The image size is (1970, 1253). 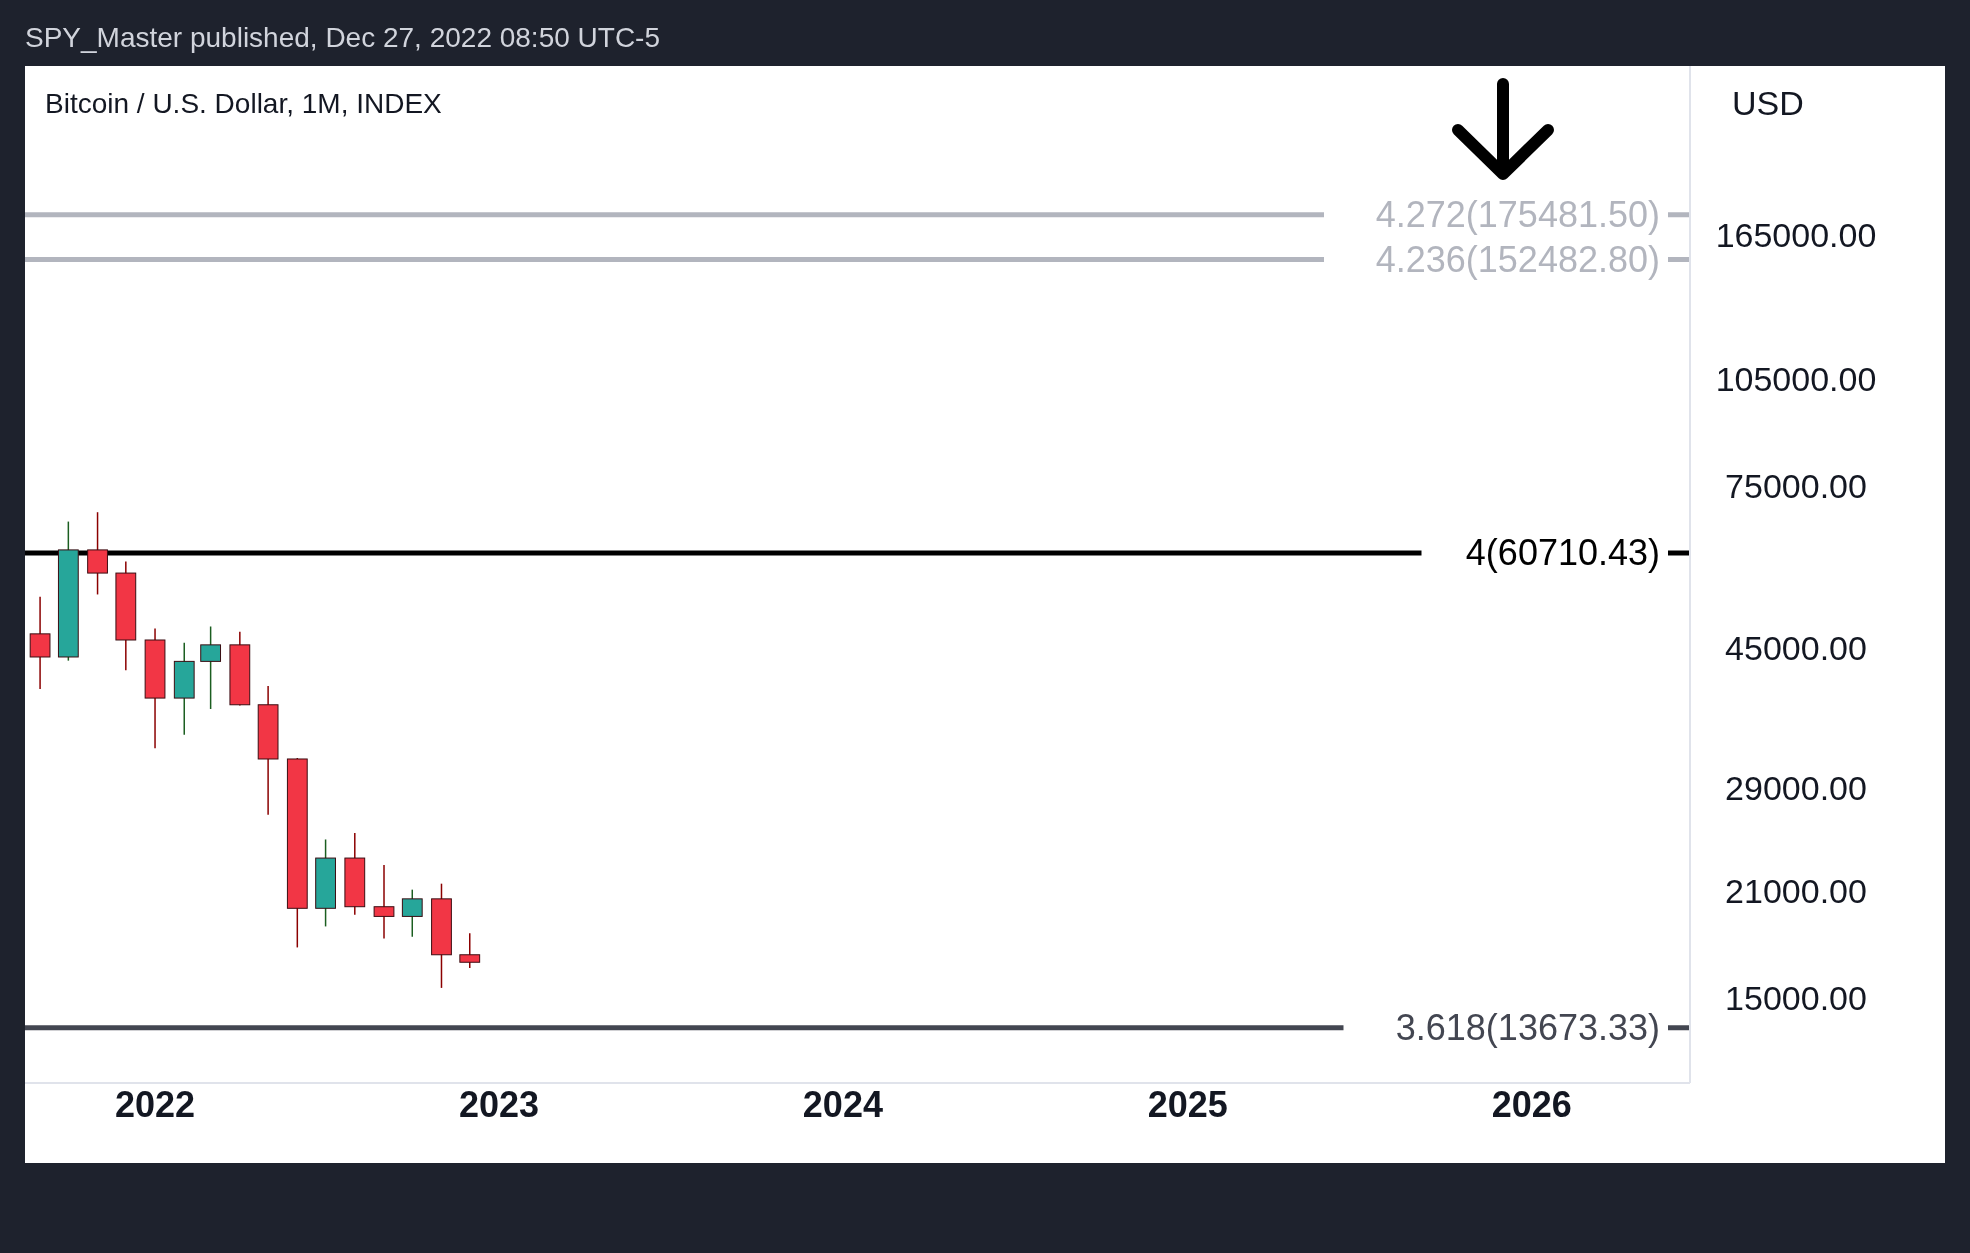 What do you see at coordinates (243, 104) in the screenshot?
I see `text: Bitcoin / U.S. Dollar, 1M, INDEX` at bounding box center [243, 104].